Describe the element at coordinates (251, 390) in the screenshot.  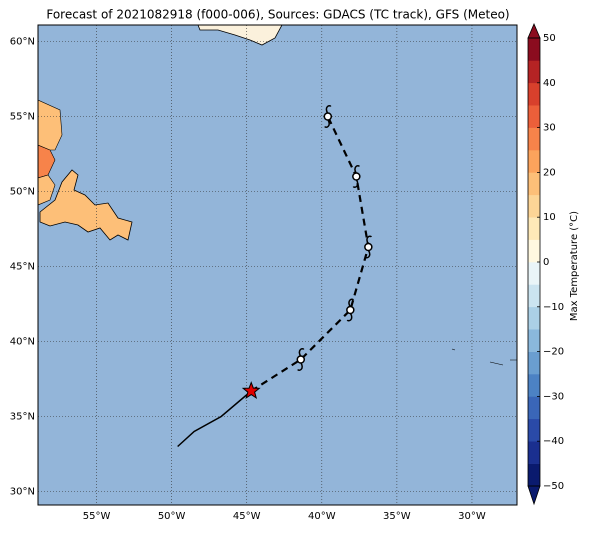
I see `current-position` at that location.